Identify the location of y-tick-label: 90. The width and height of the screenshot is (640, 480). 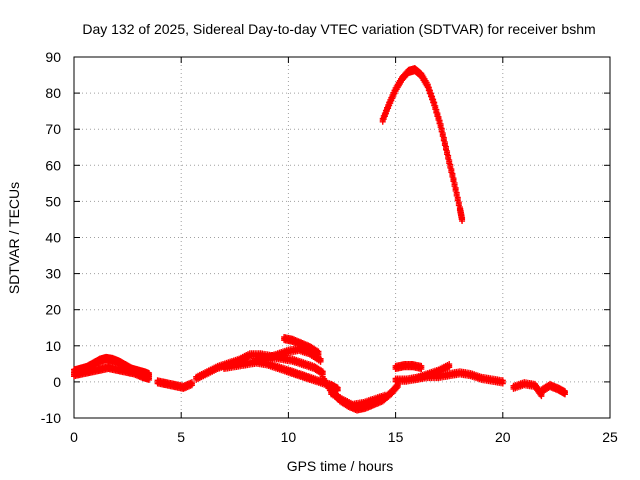
(53, 57).